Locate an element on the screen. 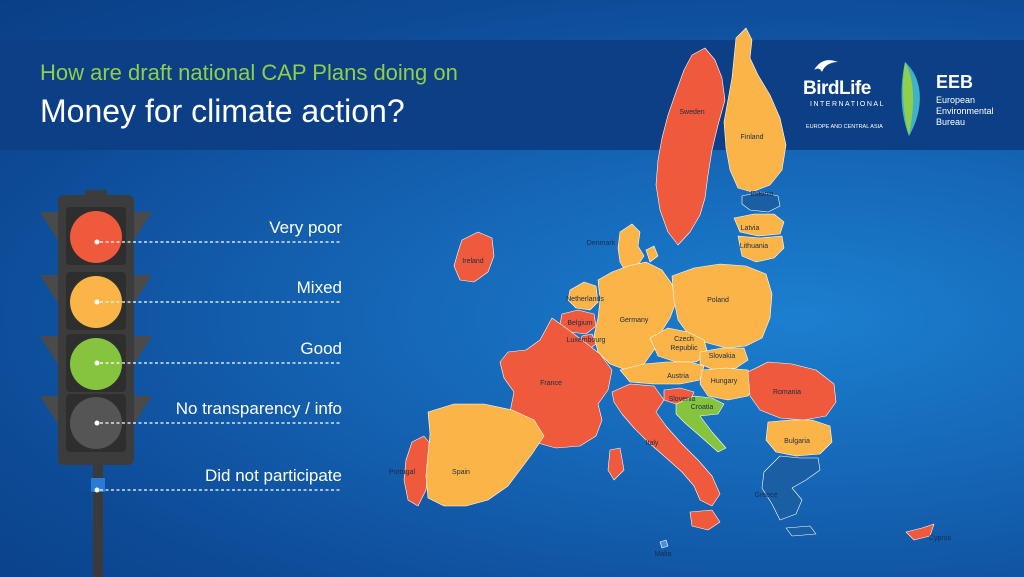 This screenshot has height=577, width=1024. legend-dot-no-transparency-info is located at coordinates (97, 423).